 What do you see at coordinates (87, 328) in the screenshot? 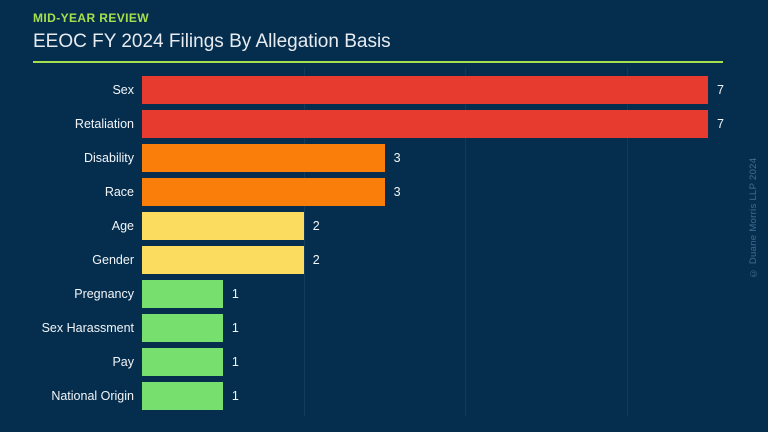
I see `category-label: Sex Harassment` at bounding box center [87, 328].